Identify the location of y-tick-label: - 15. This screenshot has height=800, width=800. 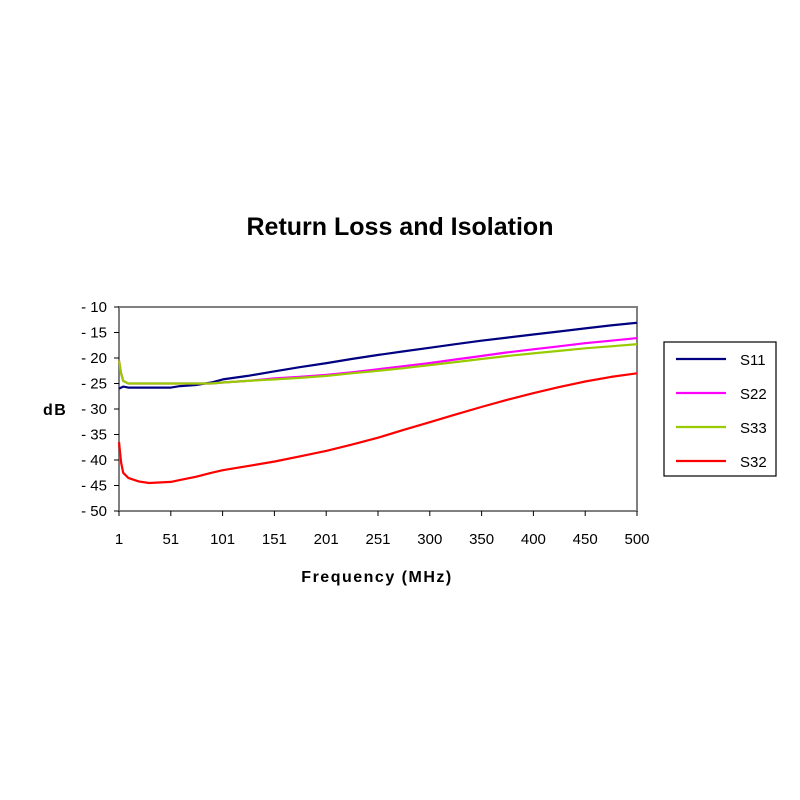
(94, 333).